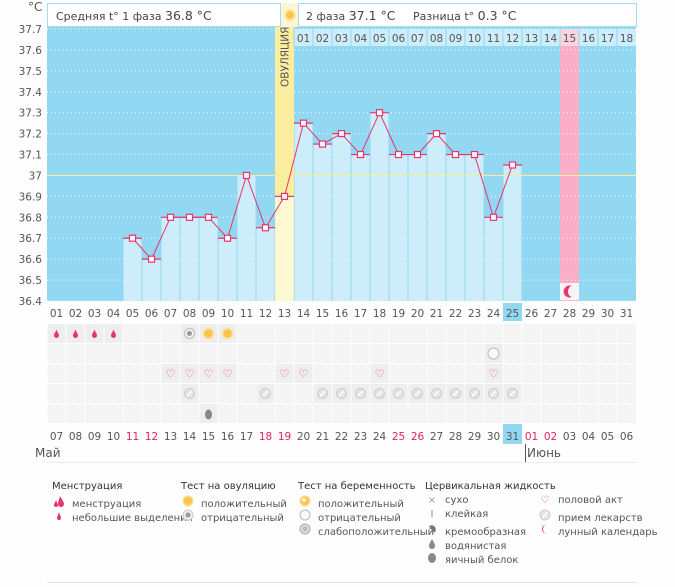  What do you see at coordinates (531, 39) in the screenshot?
I see `post-ovulation-day-label: 13` at bounding box center [531, 39].